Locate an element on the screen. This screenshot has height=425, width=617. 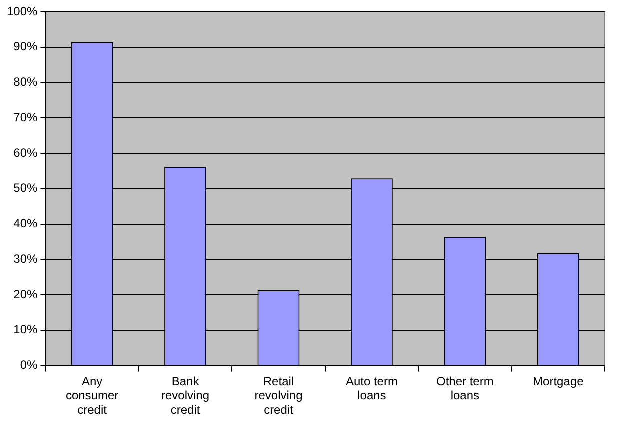
x-tick-label: Mortgage is located at coordinates (558, 381).